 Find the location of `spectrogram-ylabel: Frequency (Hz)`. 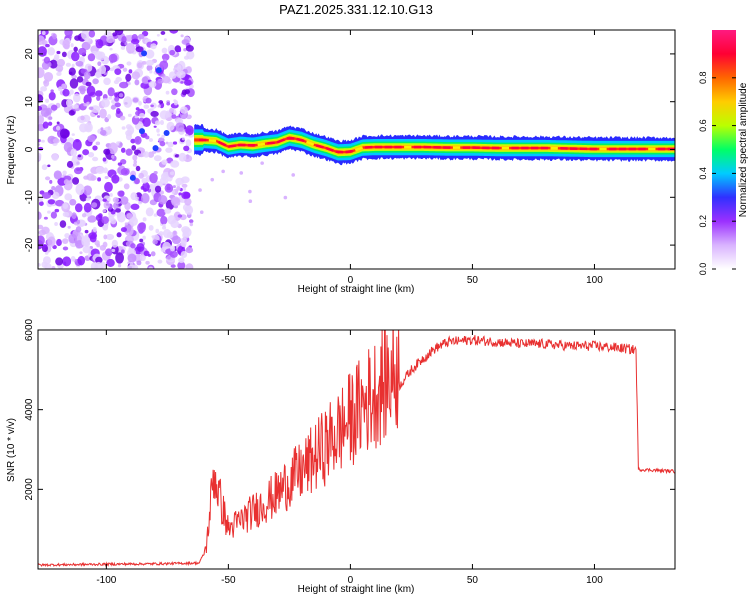

spectrogram-ylabel: Frequency (Hz) is located at coordinates (11, 150).